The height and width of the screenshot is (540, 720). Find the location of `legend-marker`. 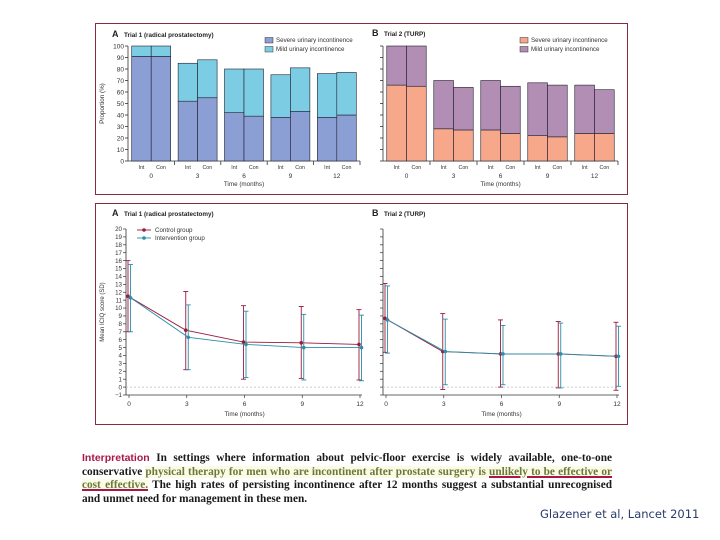

legend-marker is located at coordinates (144, 230).